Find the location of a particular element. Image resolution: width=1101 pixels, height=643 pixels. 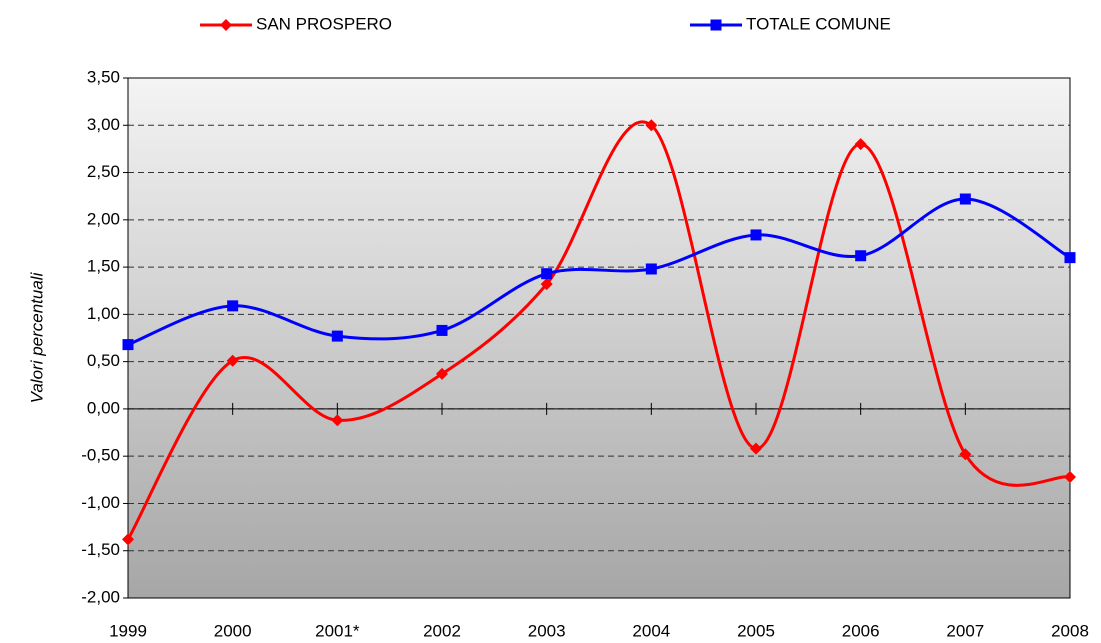

x-tick-label: 2004 is located at coordinates (651, 630).